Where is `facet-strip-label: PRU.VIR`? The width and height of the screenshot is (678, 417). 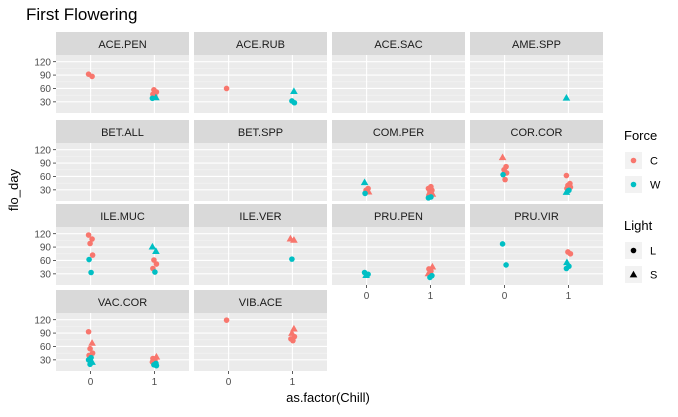 facet-strip-label: PRU.VIR is located at coordinates (536, 217).